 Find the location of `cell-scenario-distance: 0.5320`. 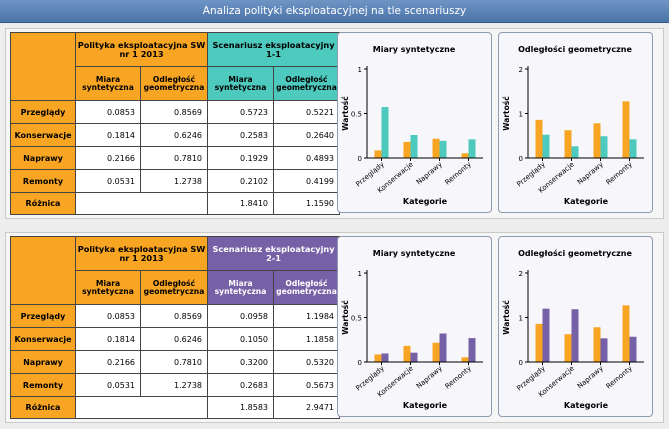

cell-scenario-distance: 0.5320 is located at coordinates (306, 362).